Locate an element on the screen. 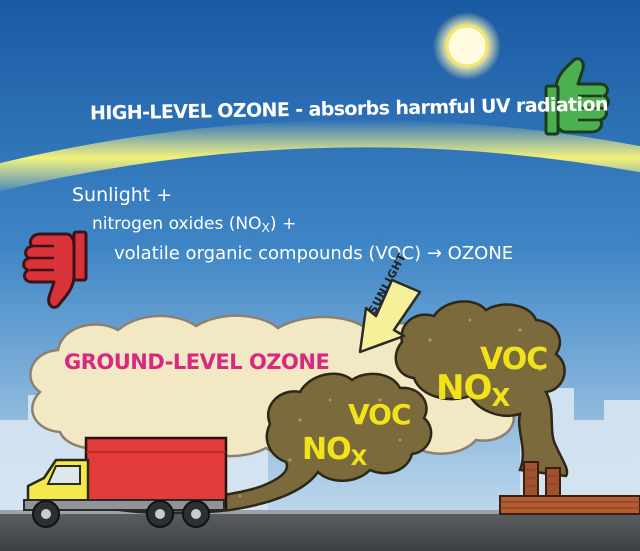  factory-nox-label: NOX is located at coordinates (473, 390).